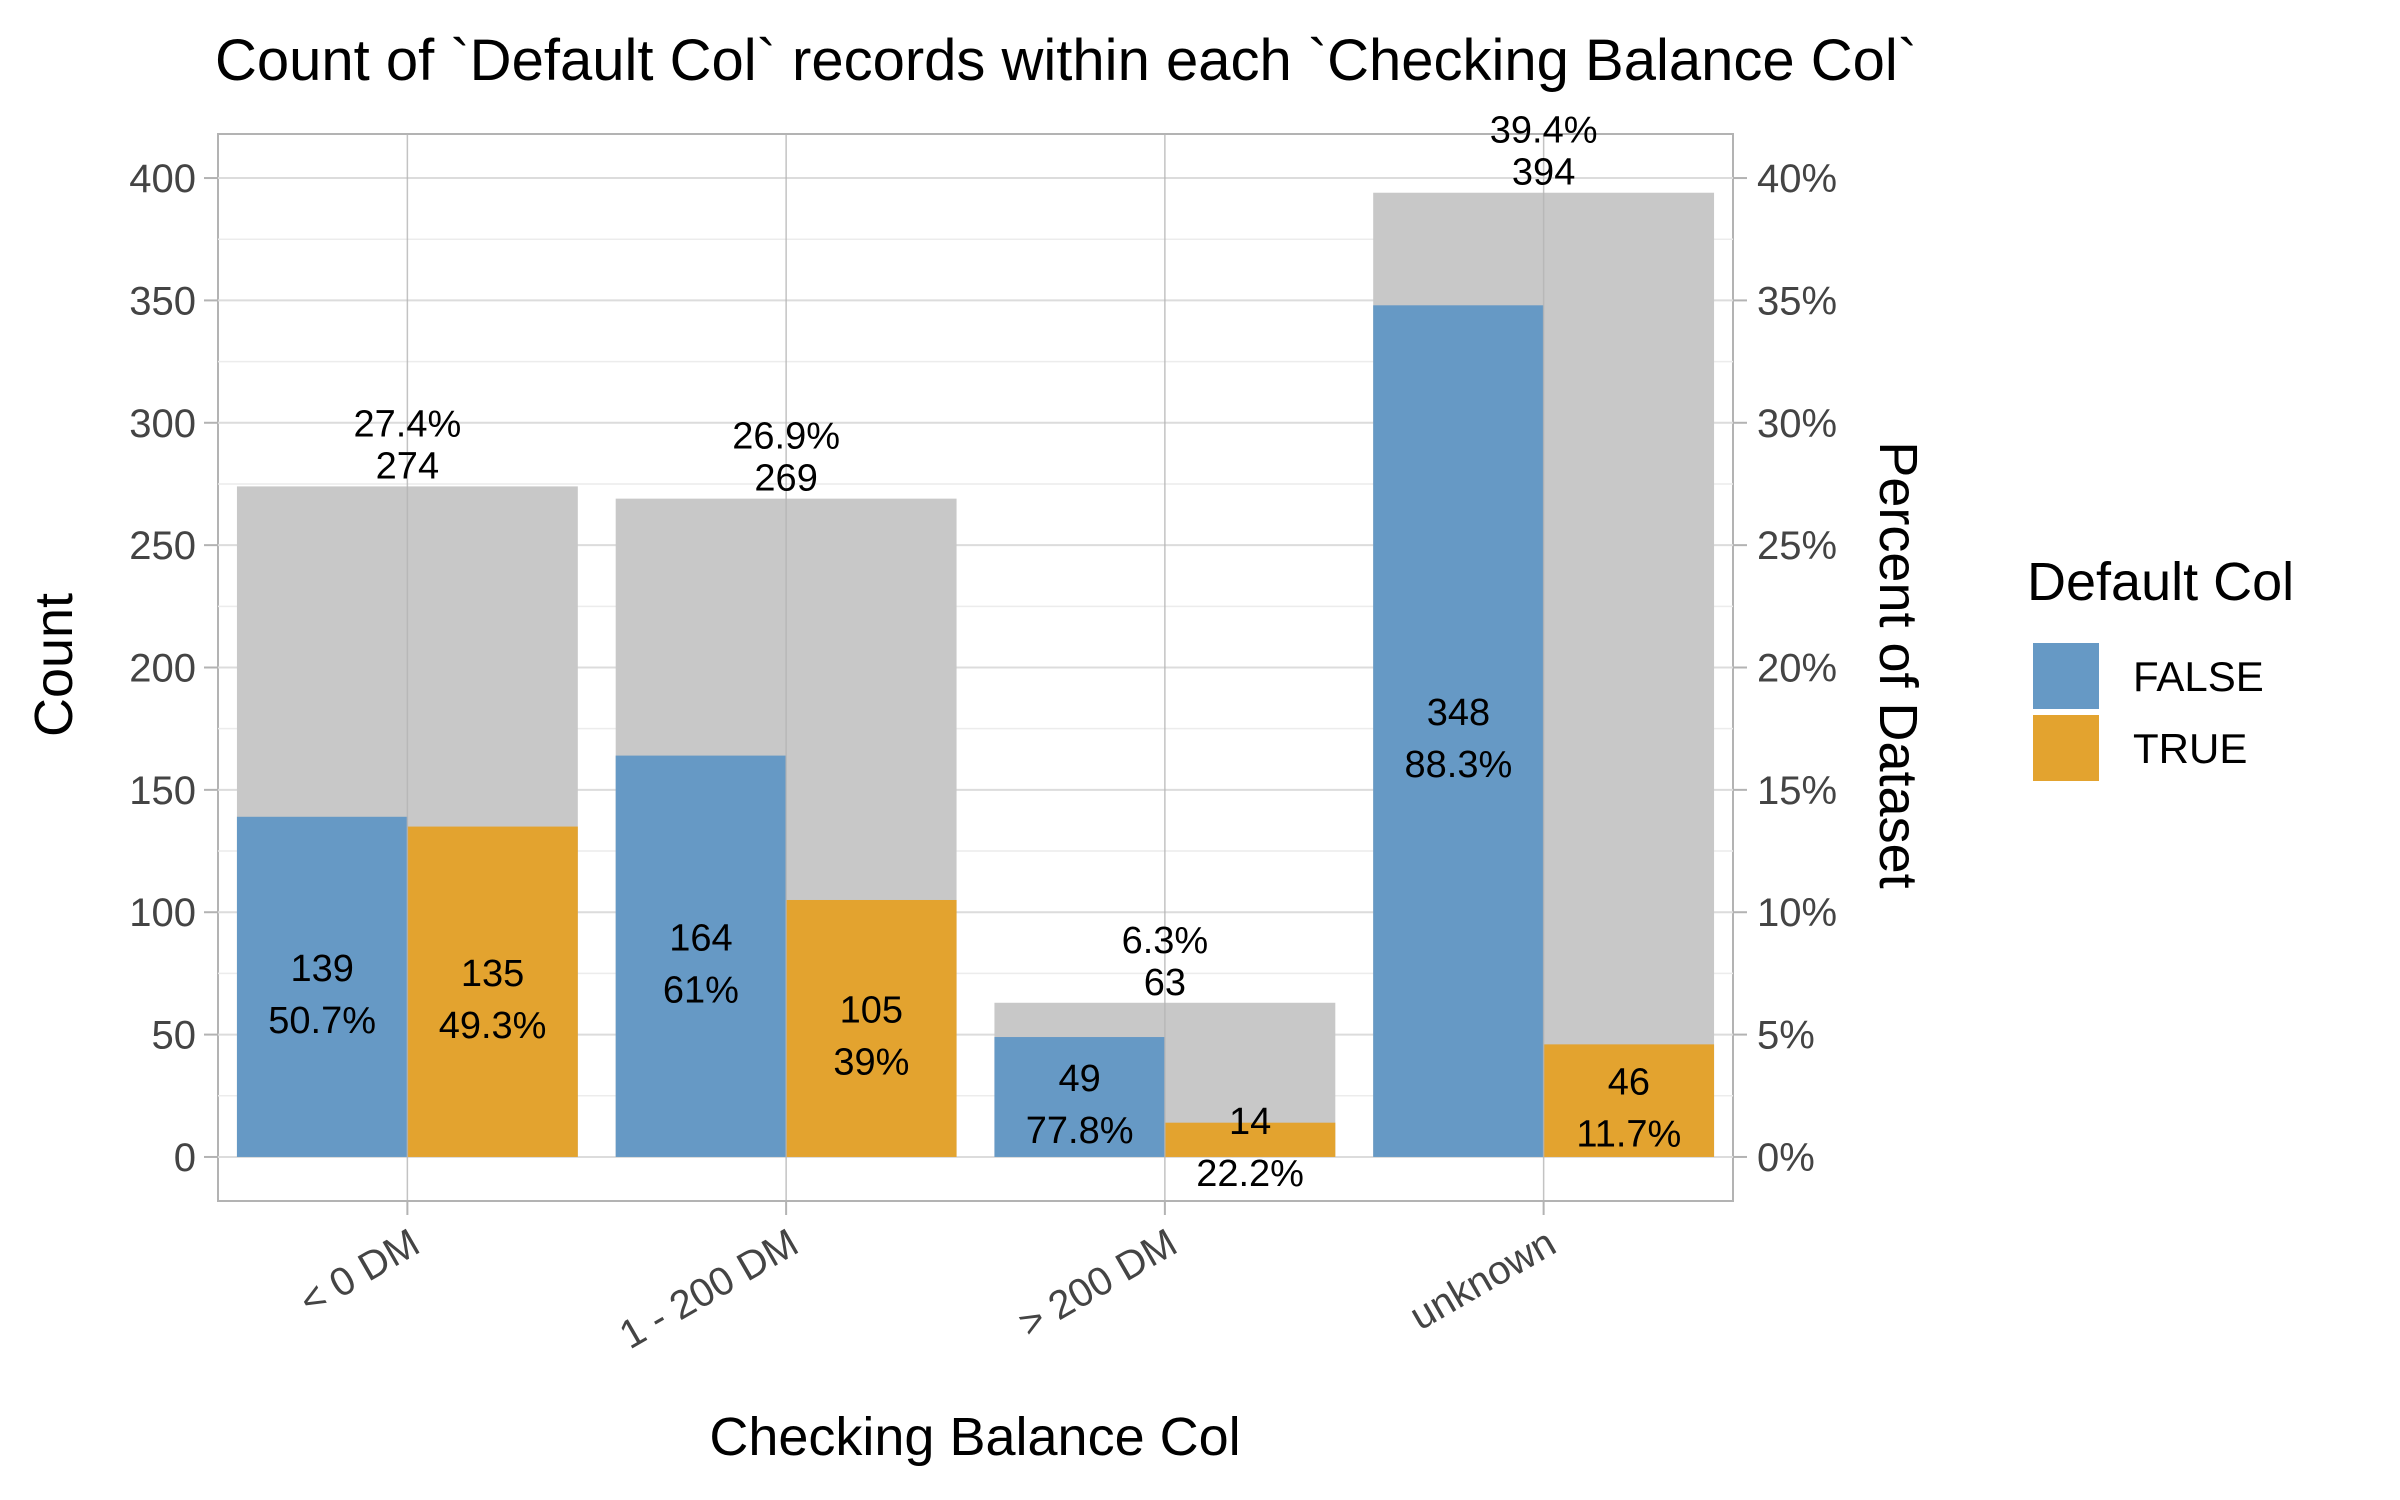 Image resolution: width=2400 pixels, height=1500 pixels. I want to click on legend-label-true: TRUE, so click(2190, 748).